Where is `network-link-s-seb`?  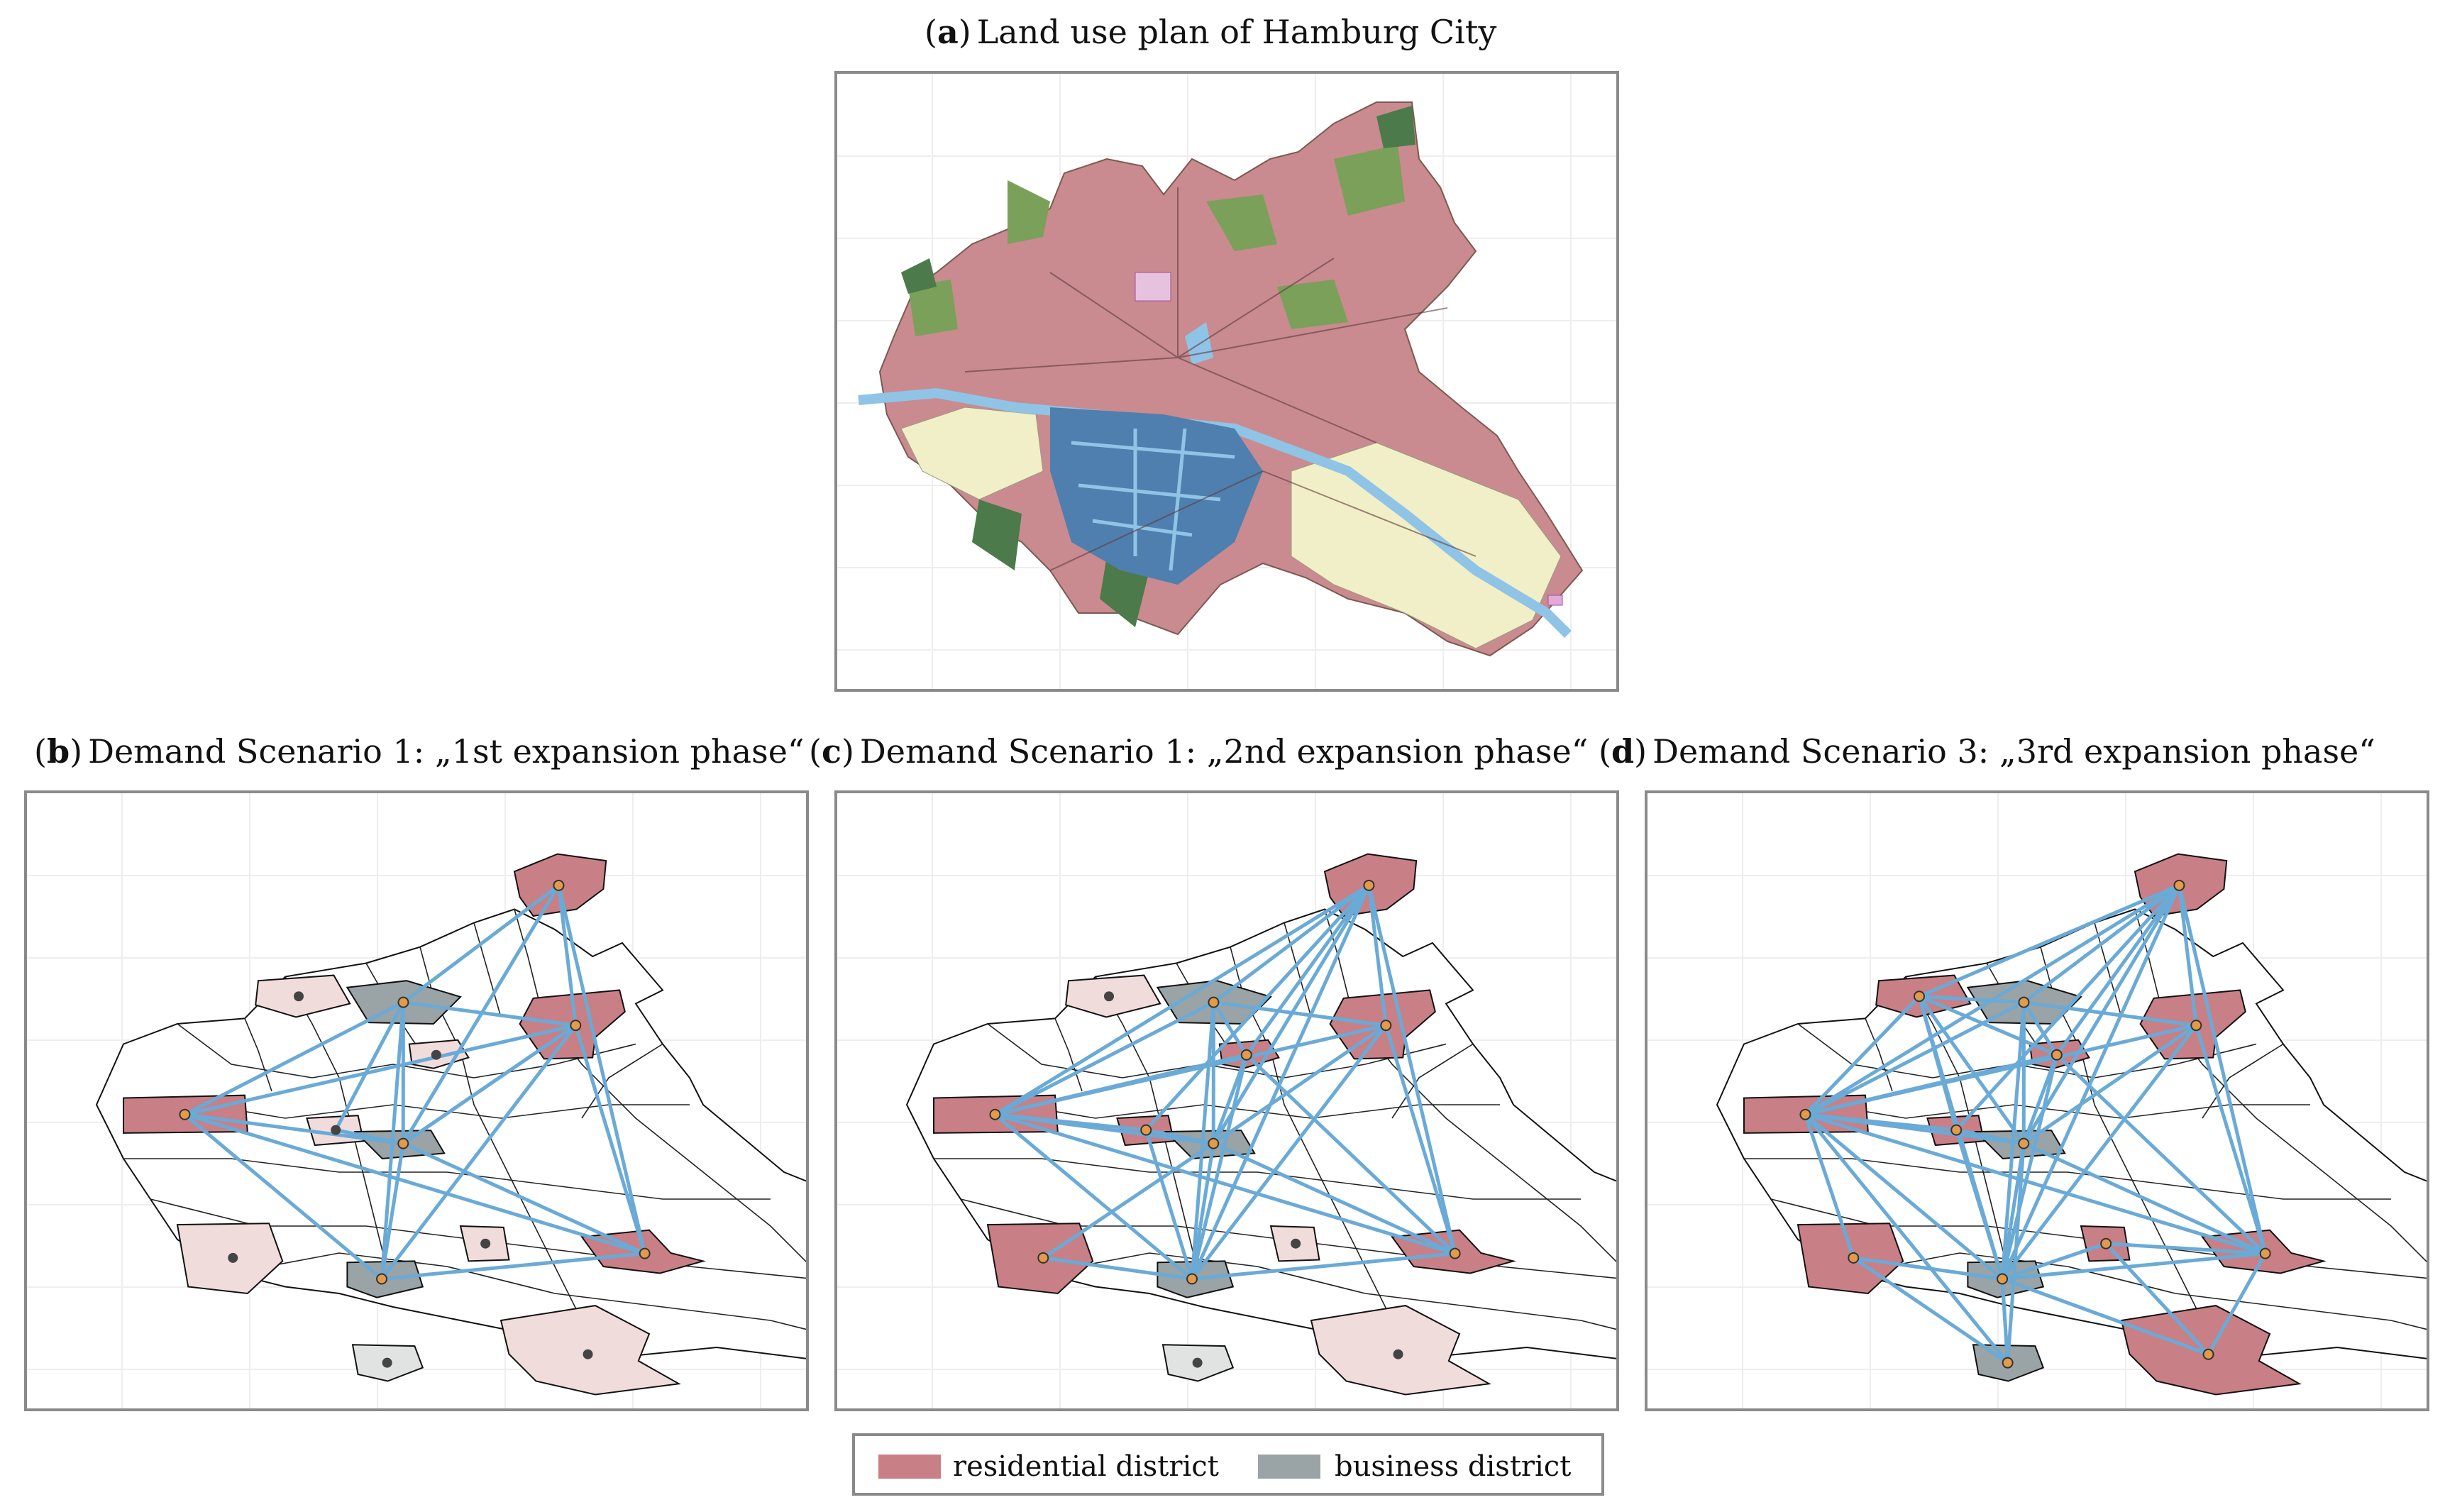 network-link-s-seb is located at coordinates (2105, 1316).